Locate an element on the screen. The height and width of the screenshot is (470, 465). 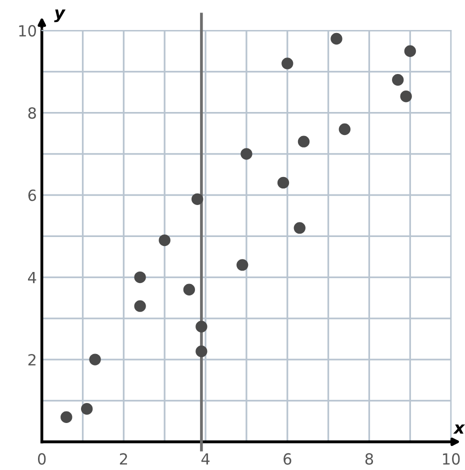
y-axis-title: y is located at coordinates (60, 15).